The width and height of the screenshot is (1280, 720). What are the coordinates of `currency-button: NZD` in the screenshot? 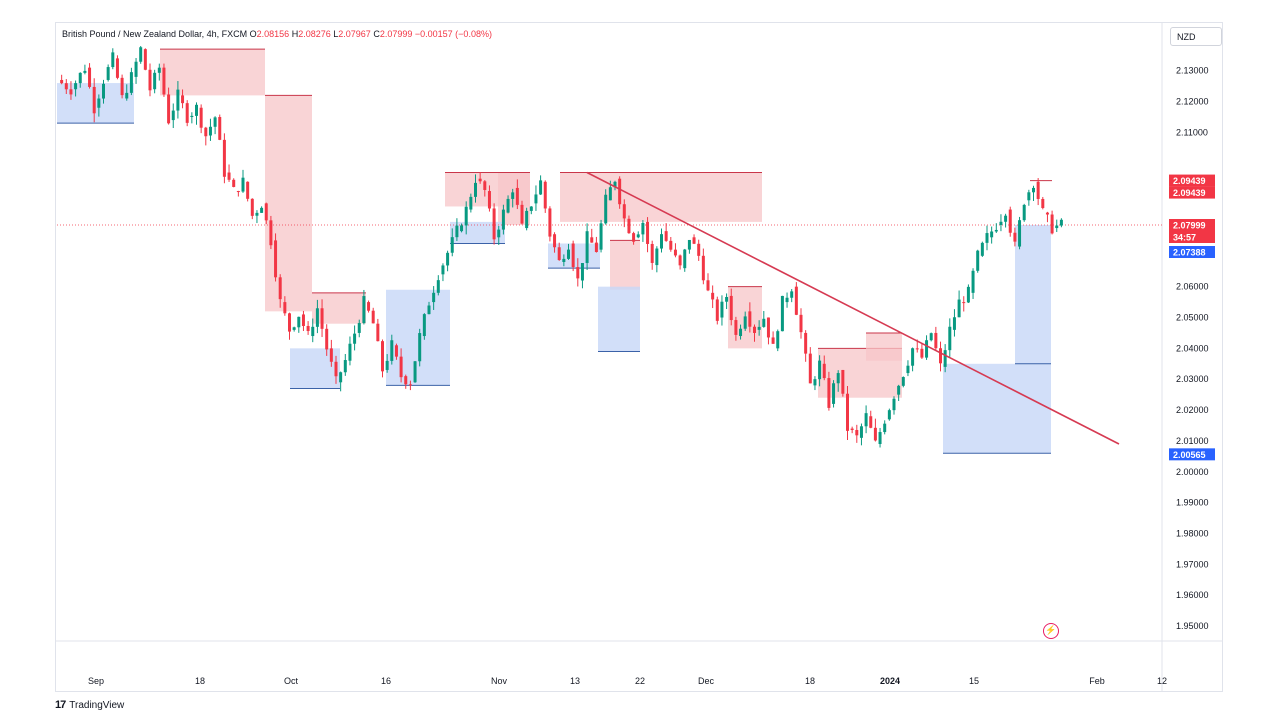 It's located at (1196, 36).